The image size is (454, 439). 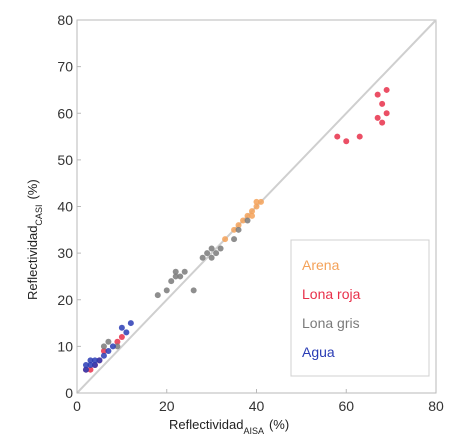 I want to click on y-tick-label: 40, so click(x=65, y=207).